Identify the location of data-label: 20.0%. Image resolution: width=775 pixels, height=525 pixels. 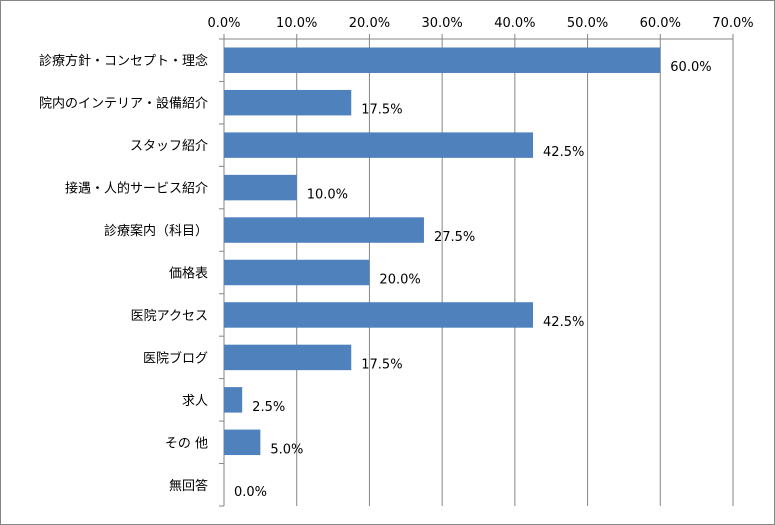
(399, 280).